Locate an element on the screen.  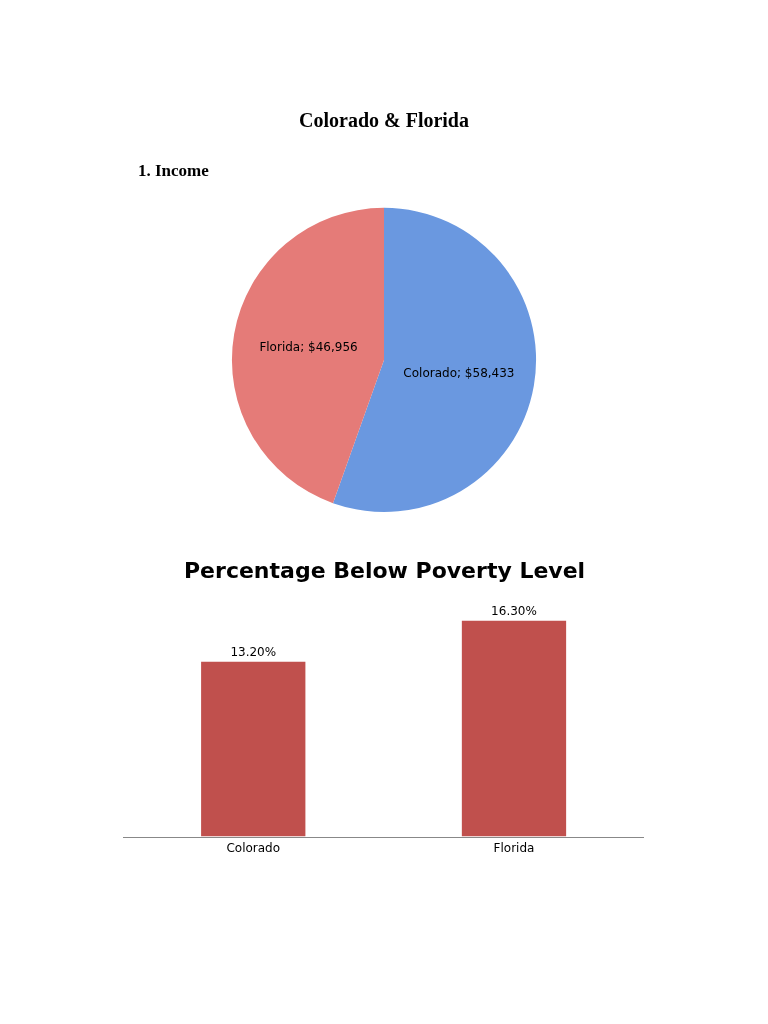
x-tick-label: Florida is located at coordinates (514, 848).